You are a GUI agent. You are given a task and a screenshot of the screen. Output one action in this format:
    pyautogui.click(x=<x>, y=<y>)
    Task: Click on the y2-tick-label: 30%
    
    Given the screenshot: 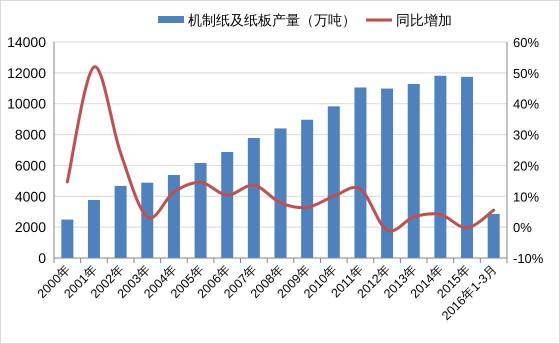 What is the action you would take?
    pyautogui.click(x=526, y=135)
    